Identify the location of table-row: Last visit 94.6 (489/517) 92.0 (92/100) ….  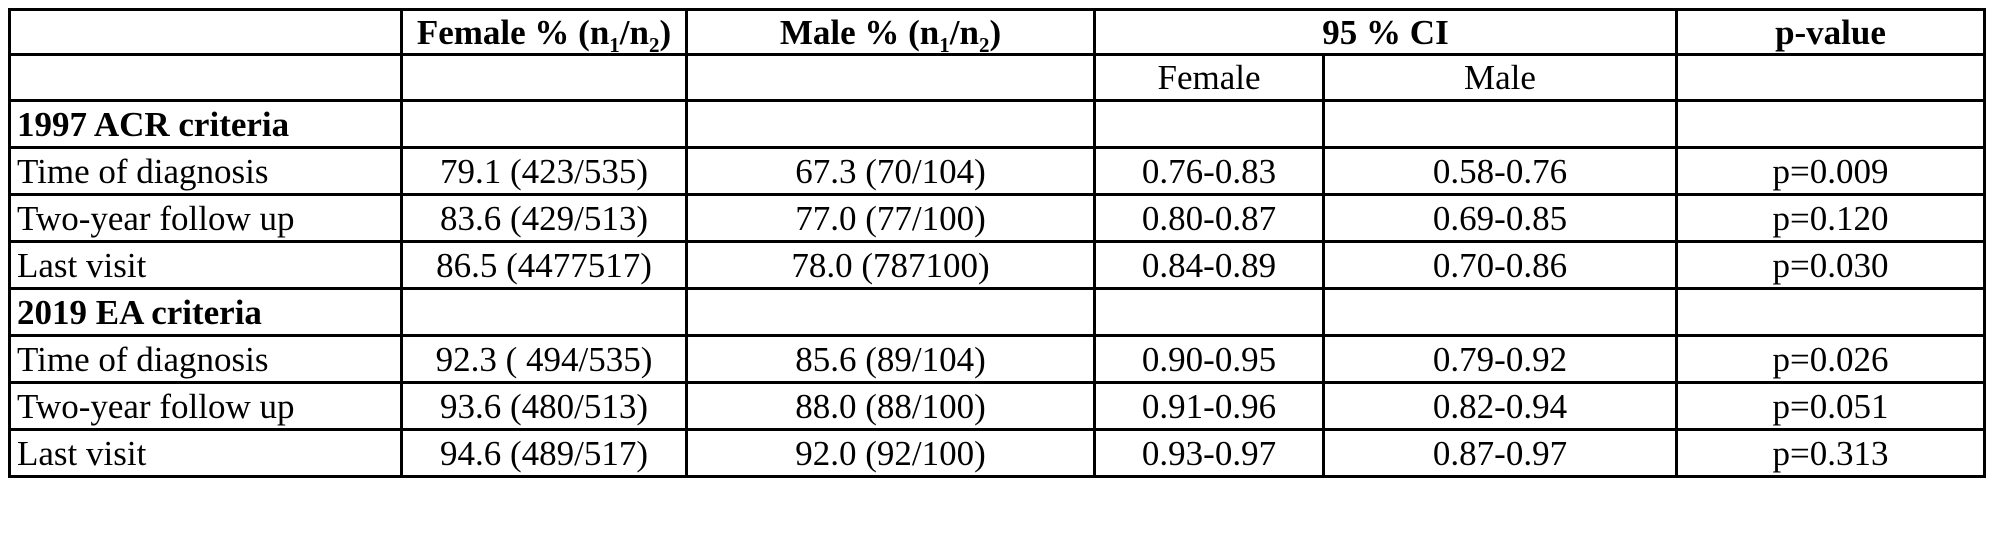
(997, 453).